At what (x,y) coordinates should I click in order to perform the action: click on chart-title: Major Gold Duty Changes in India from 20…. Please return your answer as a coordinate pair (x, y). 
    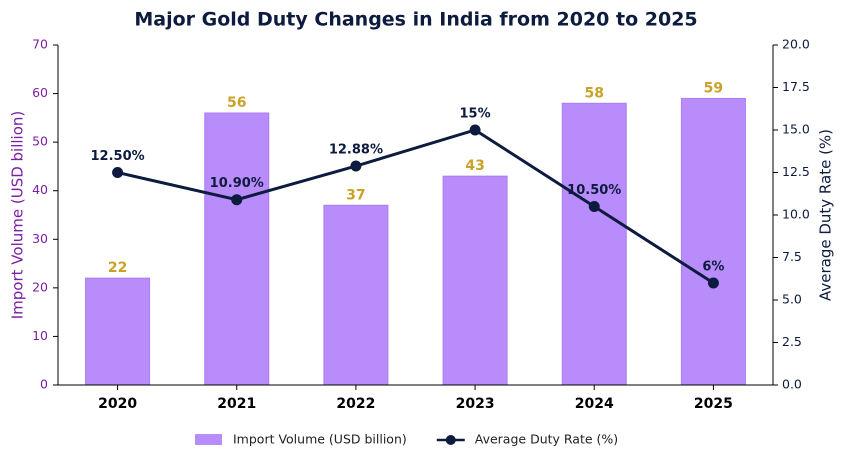
    Looking at the image, I should click on (415, 20).